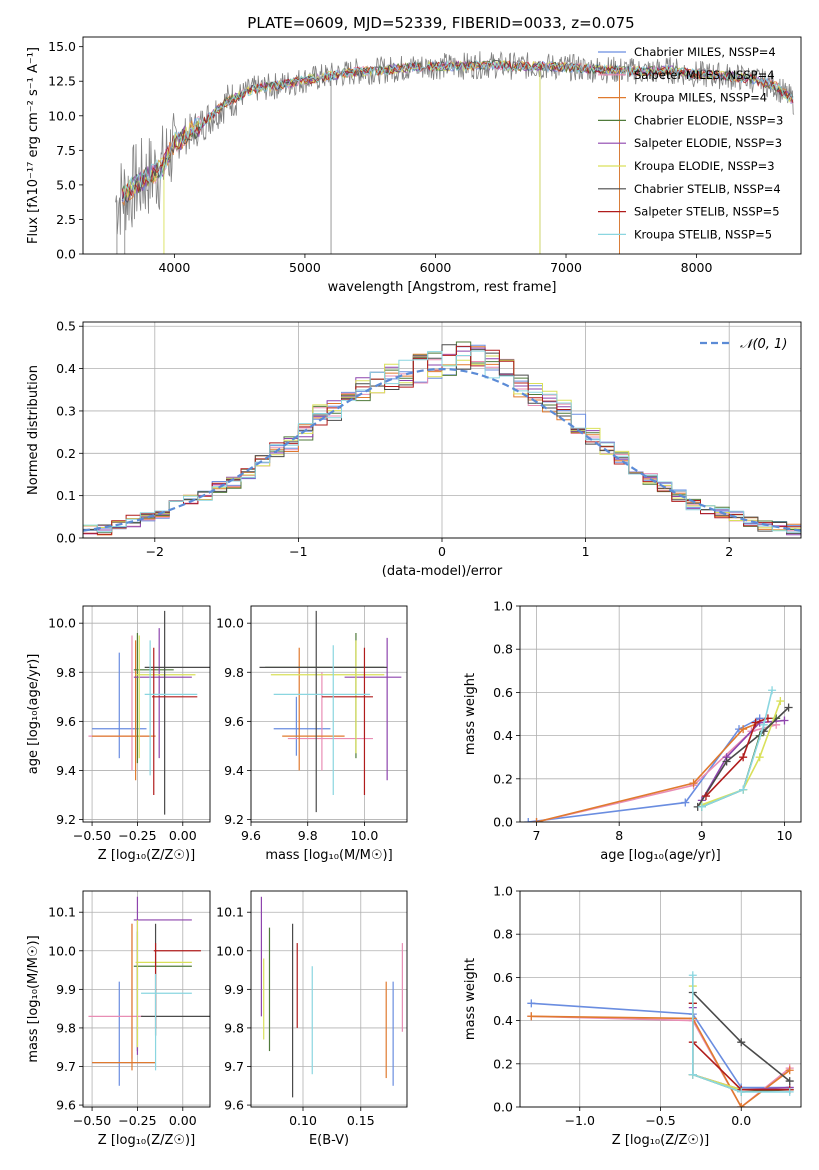 The width and height of the screenshot is (819, 1170). Describe the element at coordinates (442, 287) in the screenshot. I see `x-axis-label: wavelength [Angstrom, rest frame]` at that location.